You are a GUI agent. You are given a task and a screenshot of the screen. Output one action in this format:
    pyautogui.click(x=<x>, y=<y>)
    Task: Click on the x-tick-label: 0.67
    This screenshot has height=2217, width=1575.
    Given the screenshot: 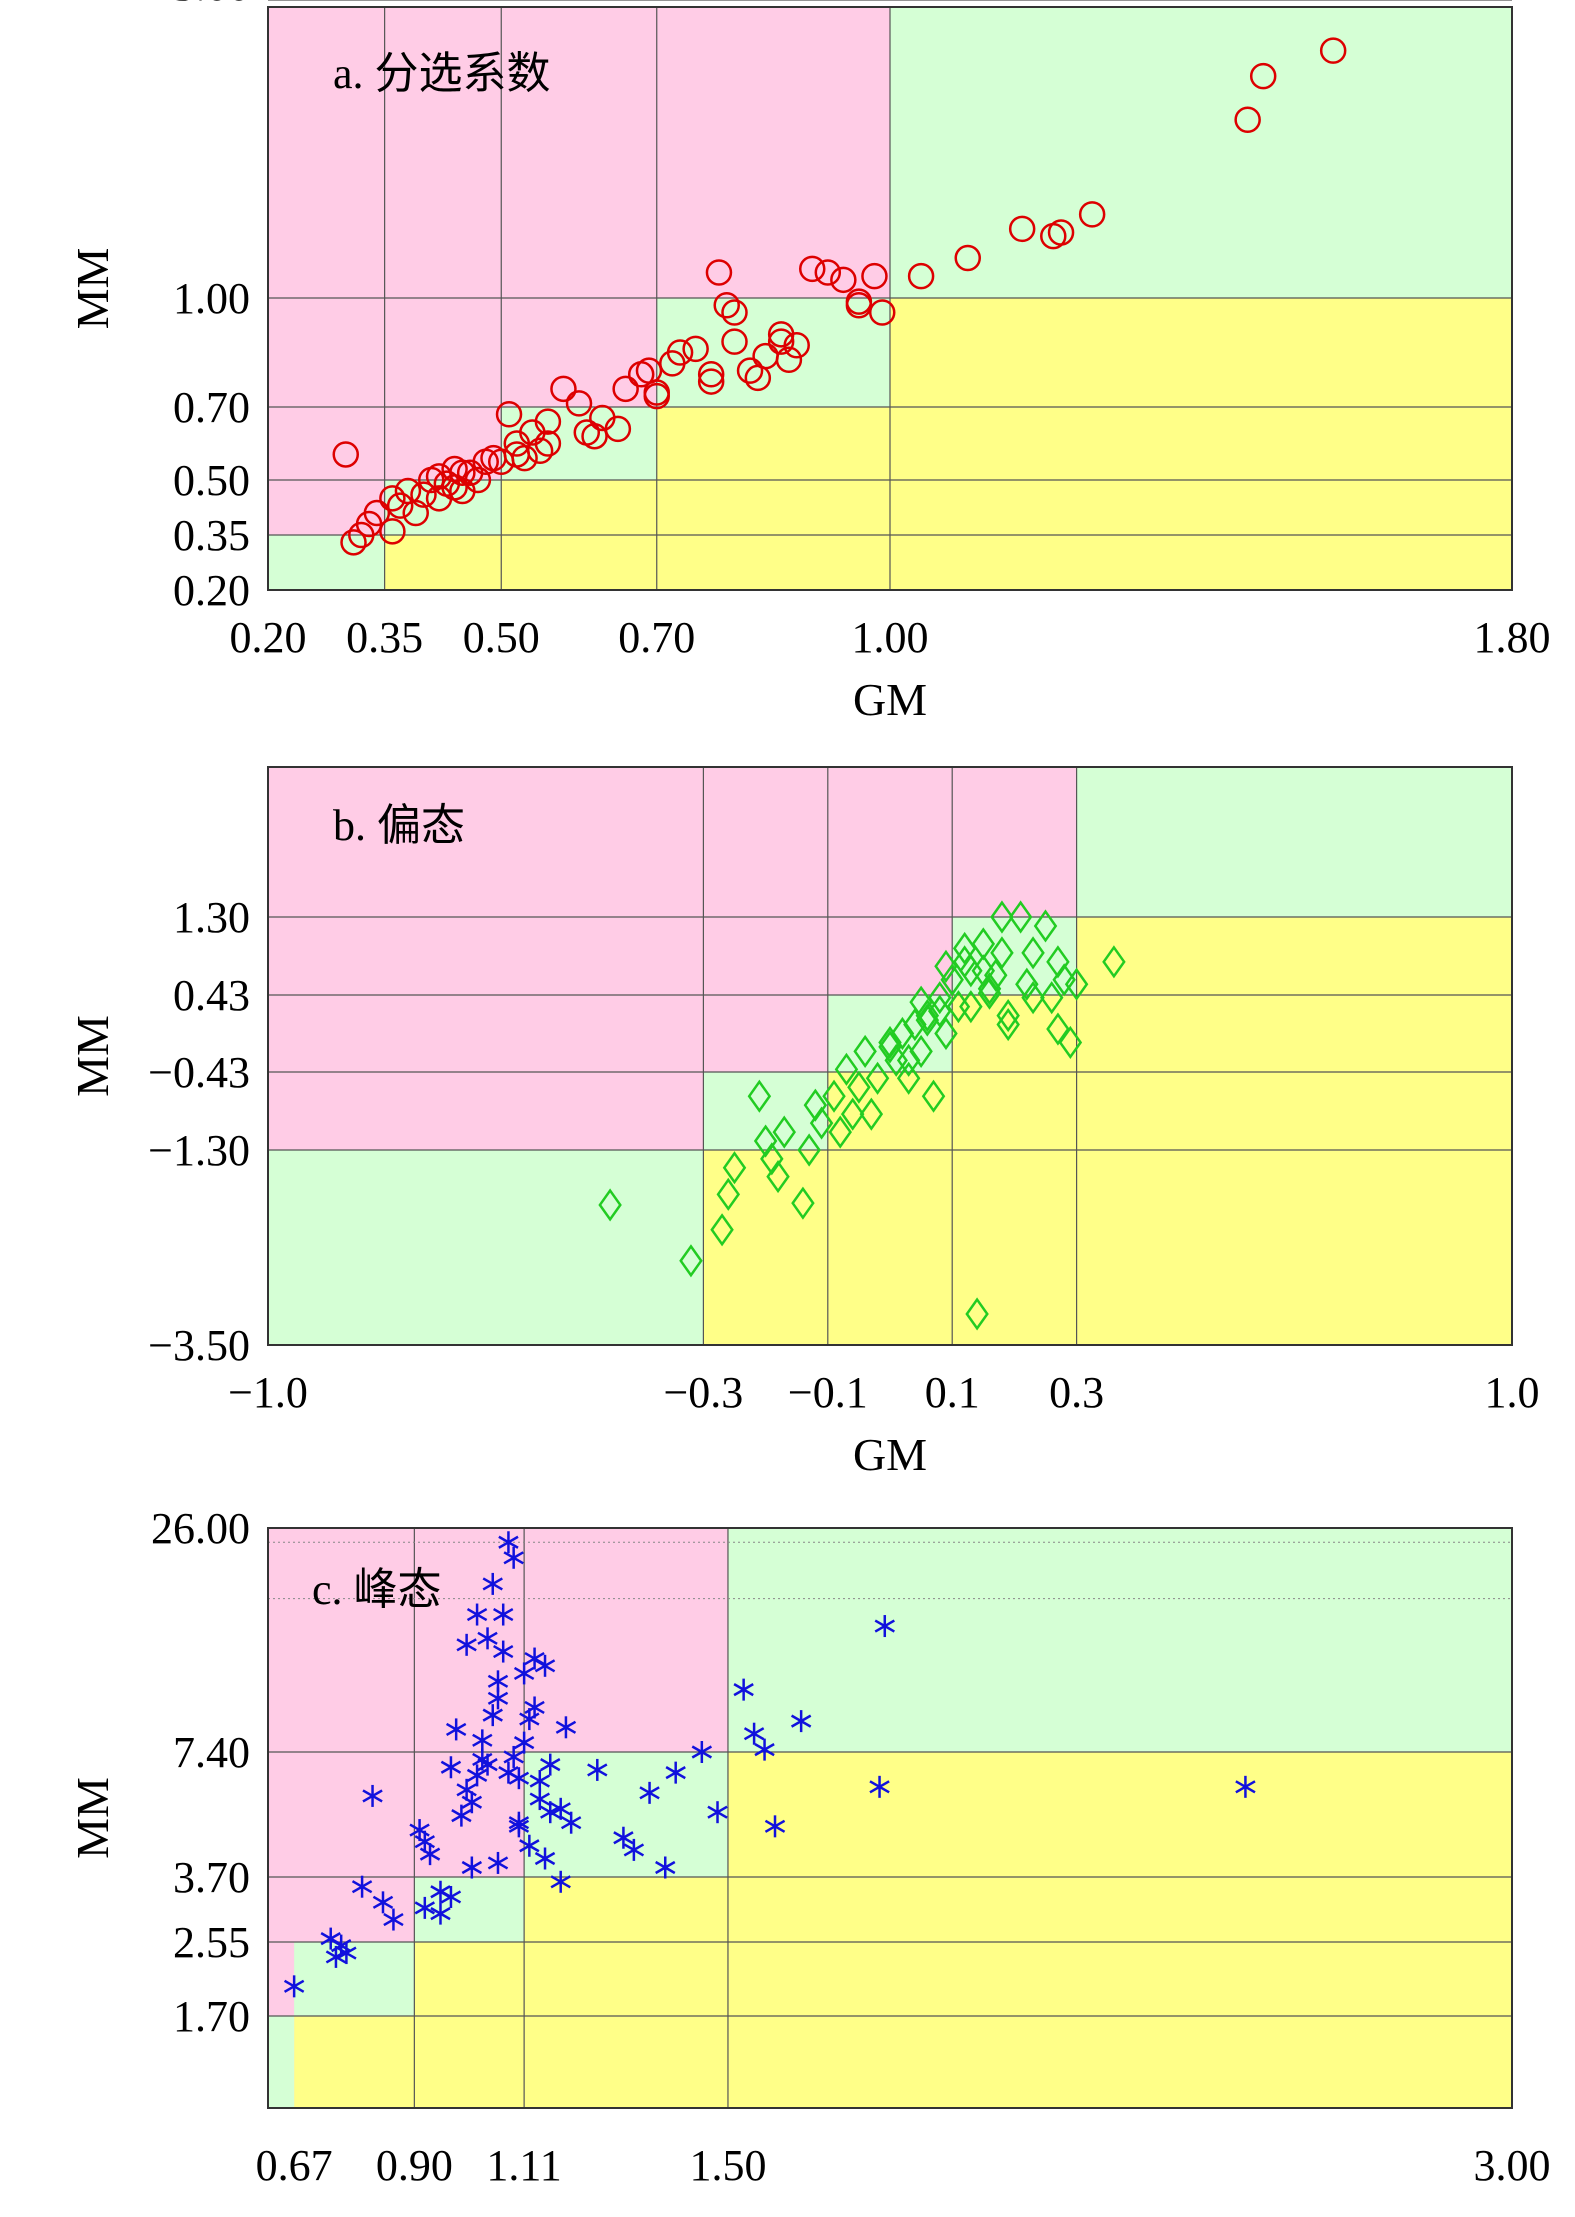 What is the action you would take?
    pyautogui.click(x=294, y=2165)
    